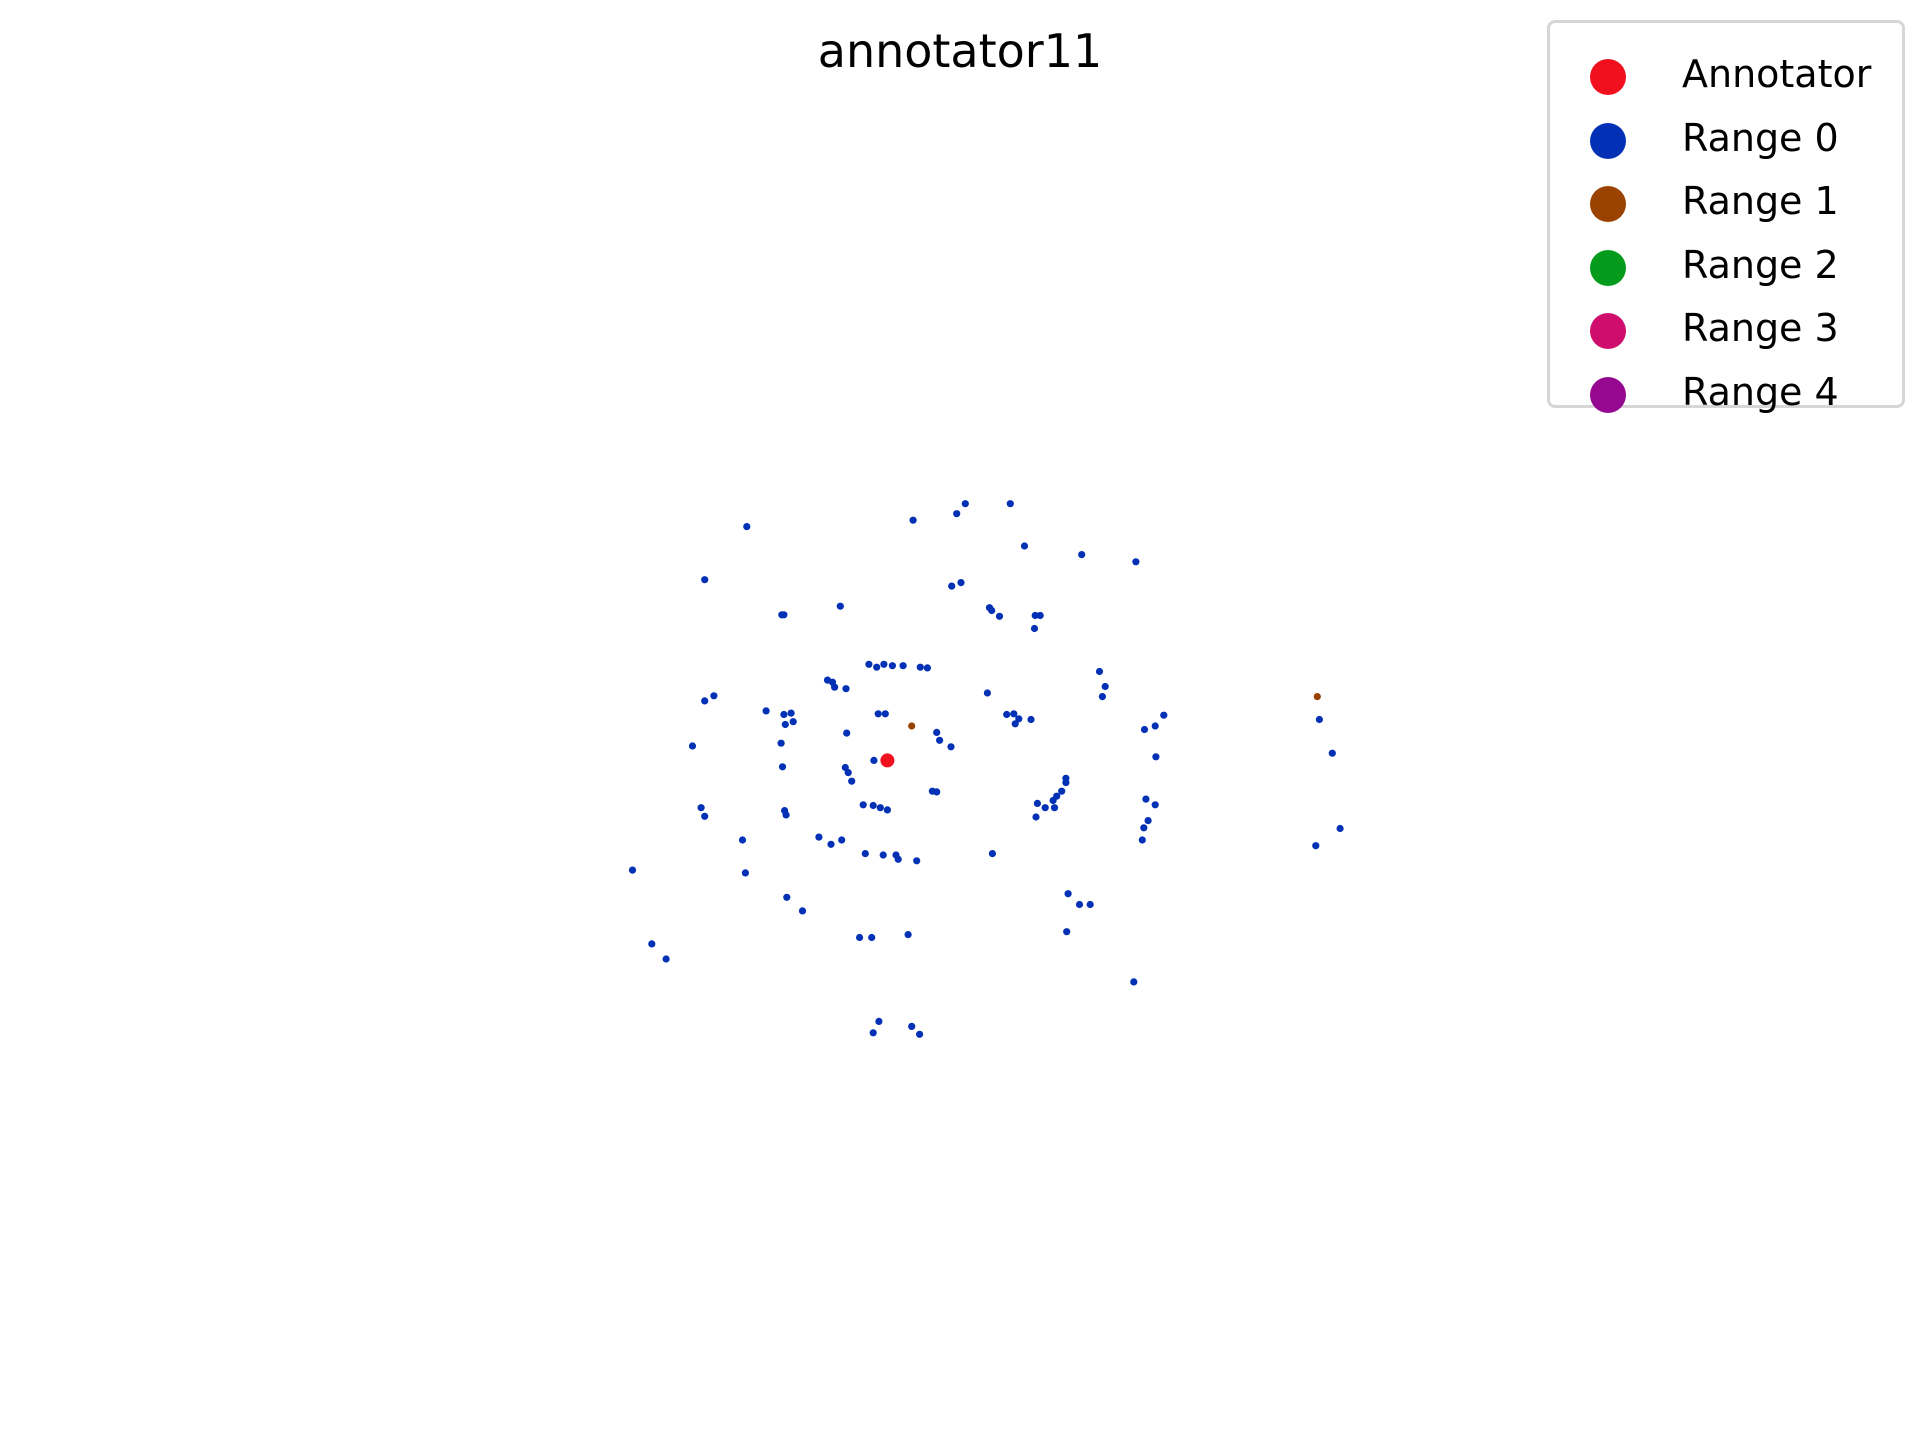 The width and height of the screenshot is (1920, 1440). Describe the element at coordinates (1726, 201) in the screenshot. I see `legend-entry-range-1: Range 1` at that location.